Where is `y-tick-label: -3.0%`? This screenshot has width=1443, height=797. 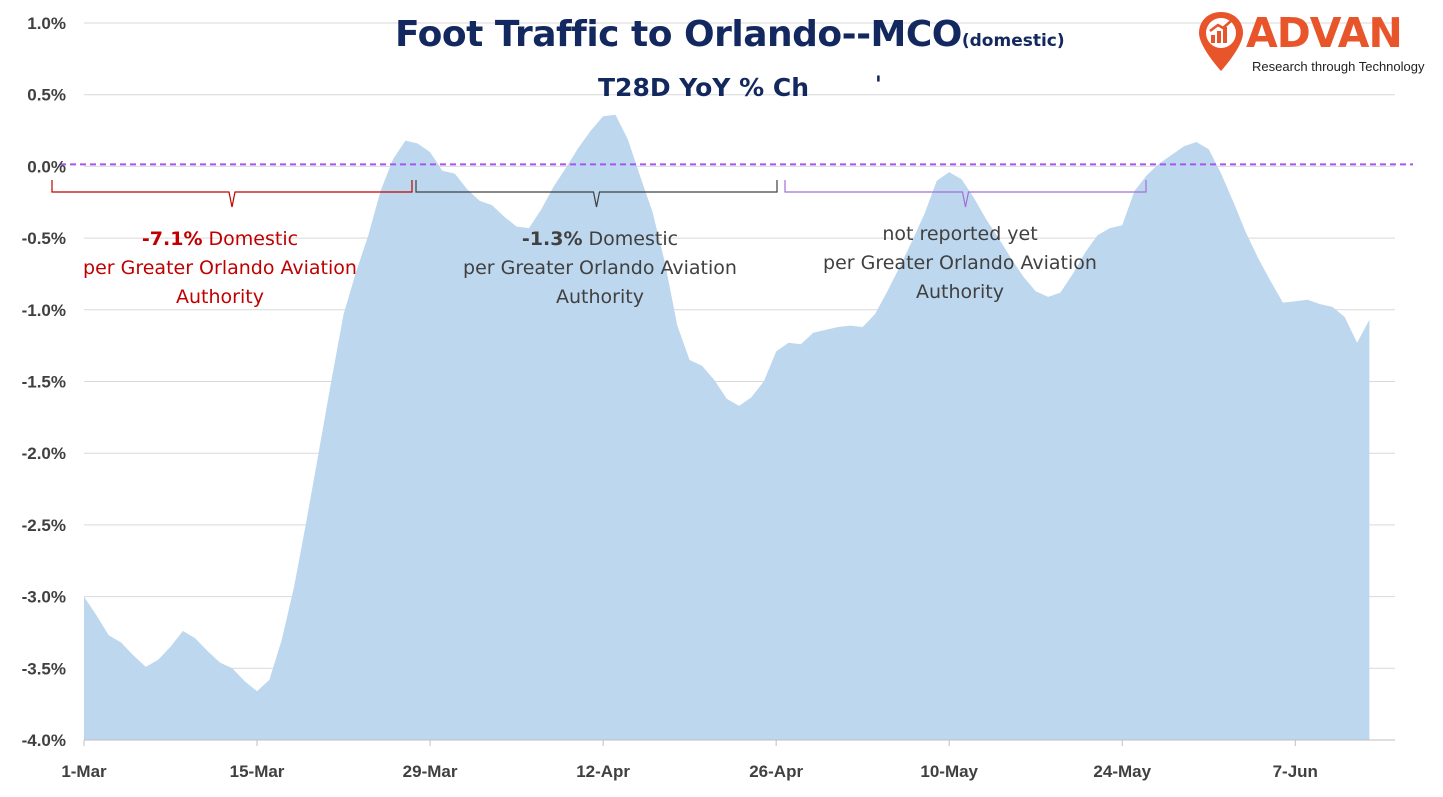 y-tick-label: -3.0% is located at coordinates (44, 597).